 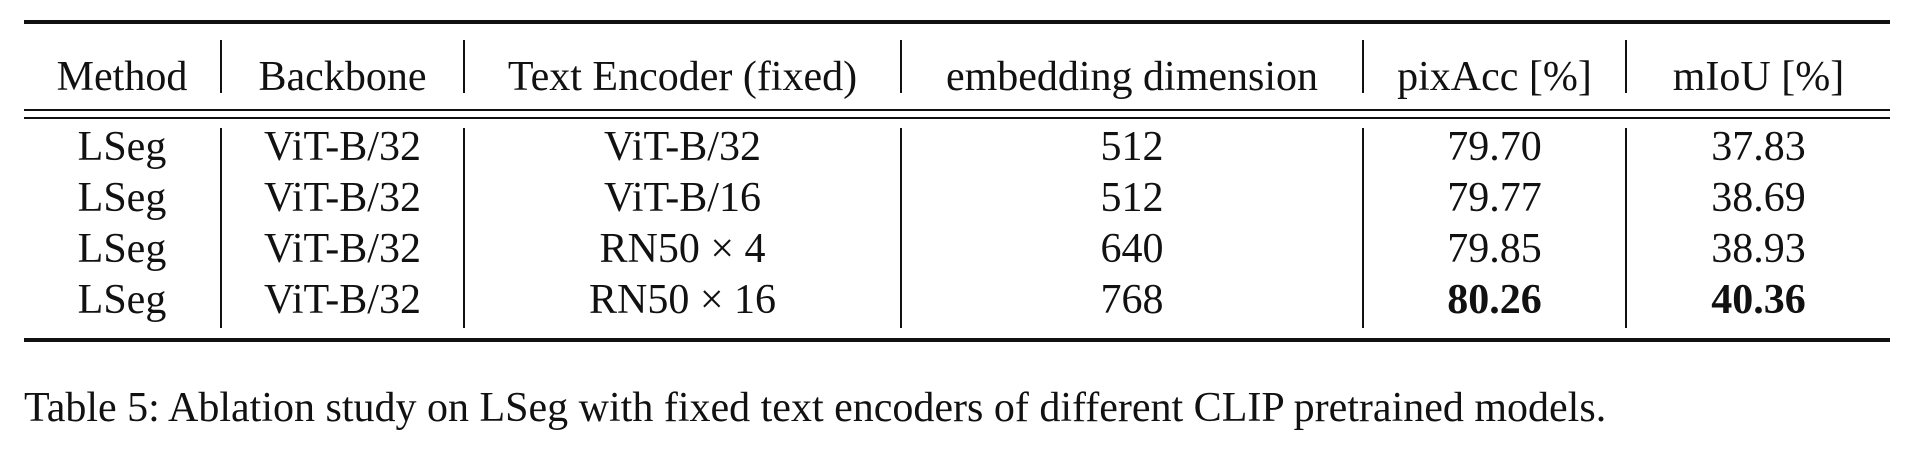 What do you see at coordinates (122, 77) in the screenshot?
I see `header-method: Method` at bounding box center [122, 77].